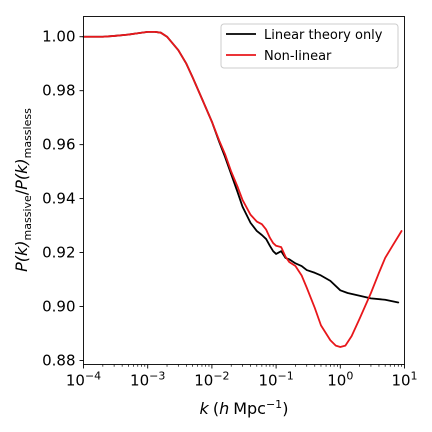 The image size is (432, 432). Describe the element at coordinates (323, 35) in the screenshot. I see `legend-label-linear: Linear theory only` at that location.